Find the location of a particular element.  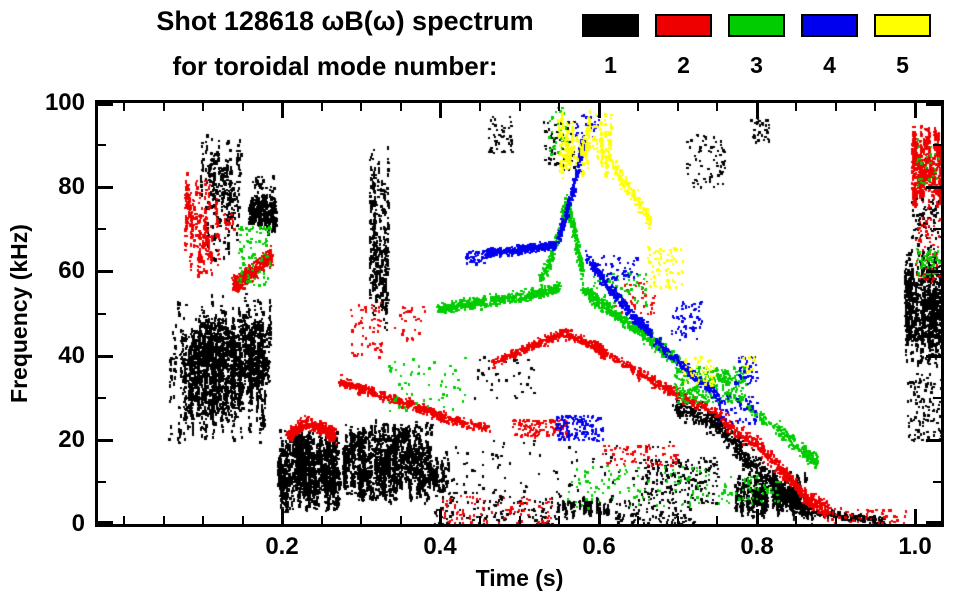

y-axis-label: Frequency (kHz) is located at coordinates (19, 313).